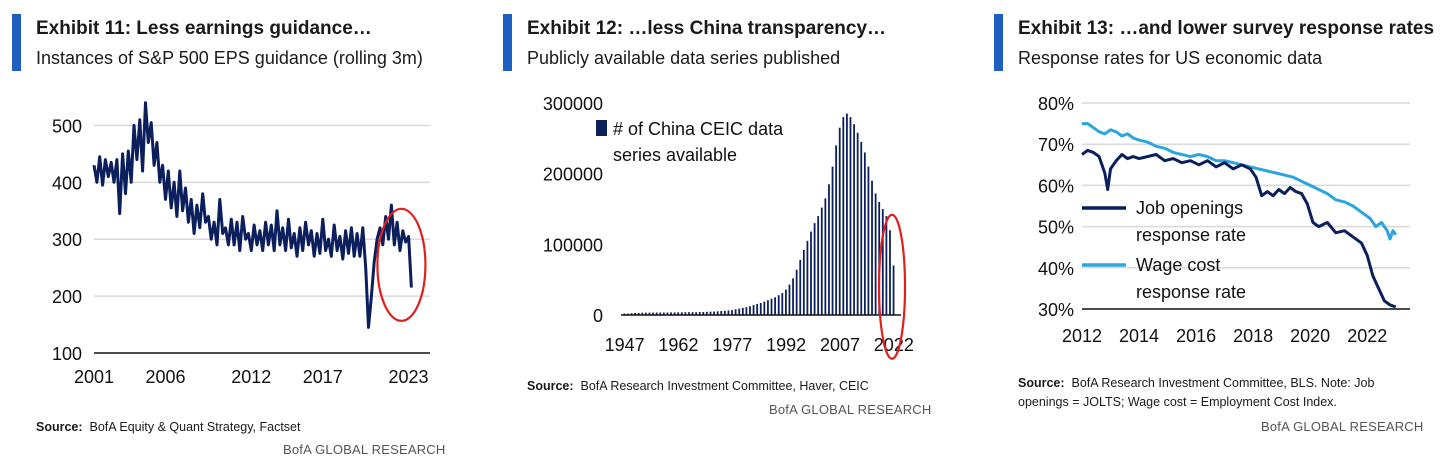 The width and height of the screenshot is (1456, 473). Describe the element at coordinates (573, 175) in the screenshot. I see `y-tick-label: 200000` at that location.